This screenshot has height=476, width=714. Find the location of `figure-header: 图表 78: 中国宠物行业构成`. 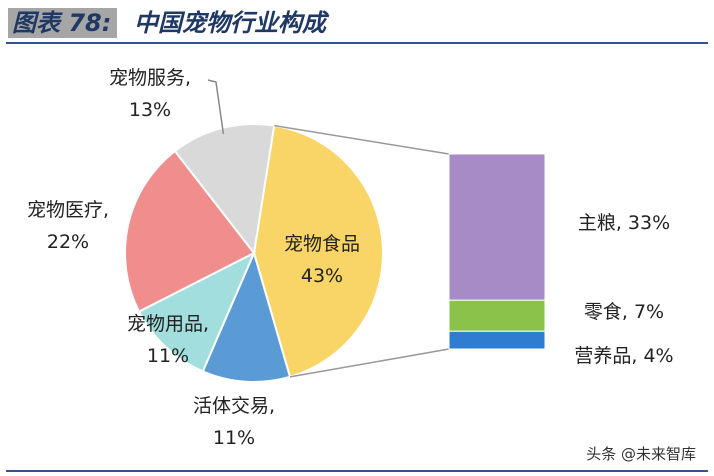

figure-header: 图表 78: 中国宠物行业构成 is located at coordinates (357, 24).